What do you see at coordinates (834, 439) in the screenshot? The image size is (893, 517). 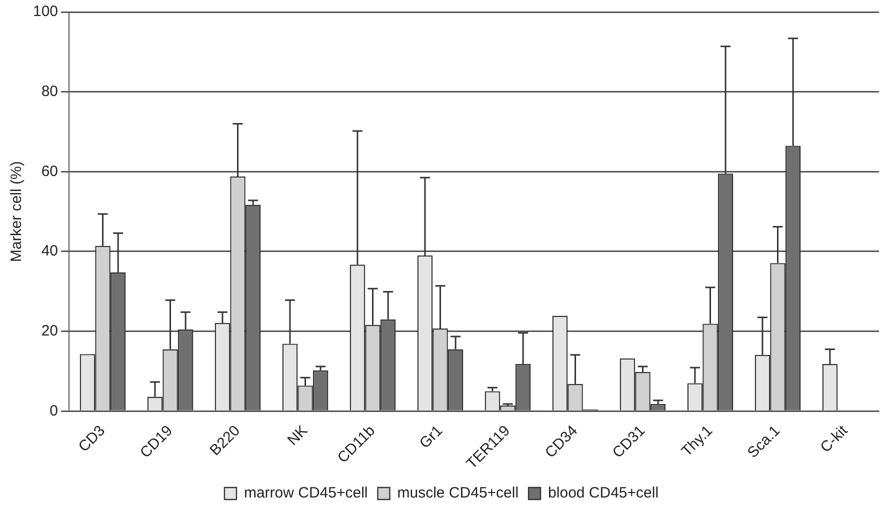 I see `x-tick-label: C-kit` at bounding box center [834, 439].